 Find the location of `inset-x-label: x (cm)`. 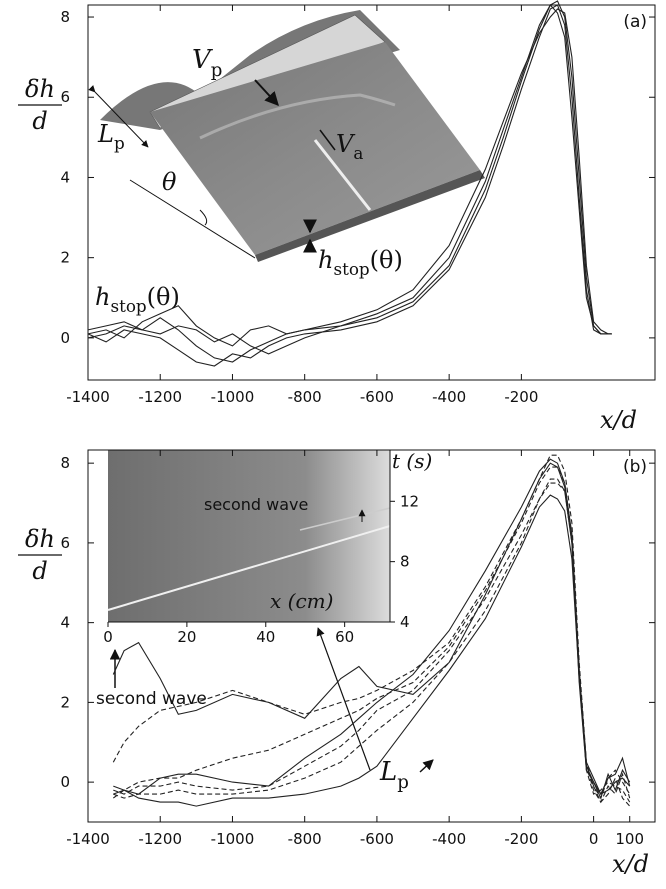

inset-x-label: x (cm) is located at coordinates (301, 601).